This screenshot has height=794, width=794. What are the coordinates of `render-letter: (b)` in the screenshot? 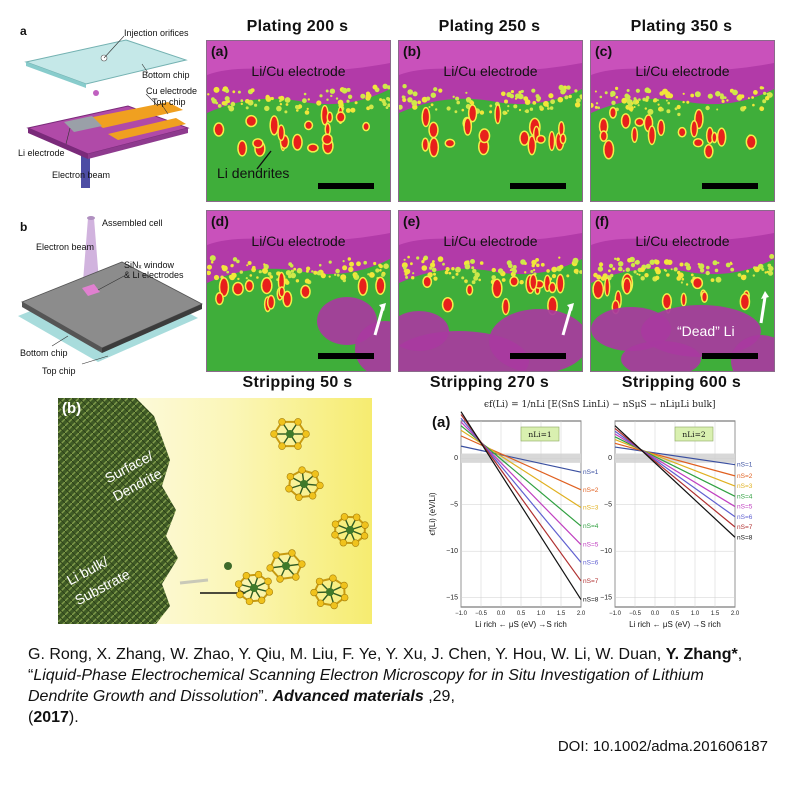 It's located at (72, 408).